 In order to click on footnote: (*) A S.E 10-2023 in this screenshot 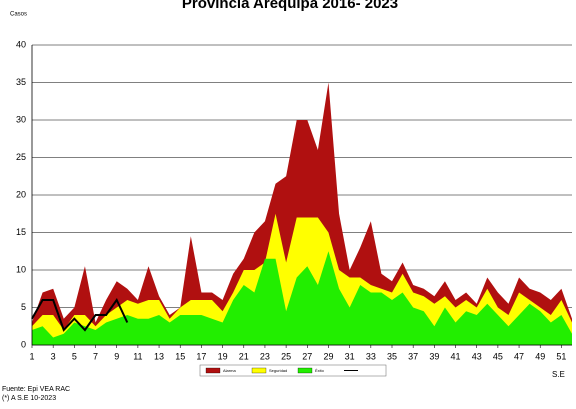, I will do `click(29, 398)`.